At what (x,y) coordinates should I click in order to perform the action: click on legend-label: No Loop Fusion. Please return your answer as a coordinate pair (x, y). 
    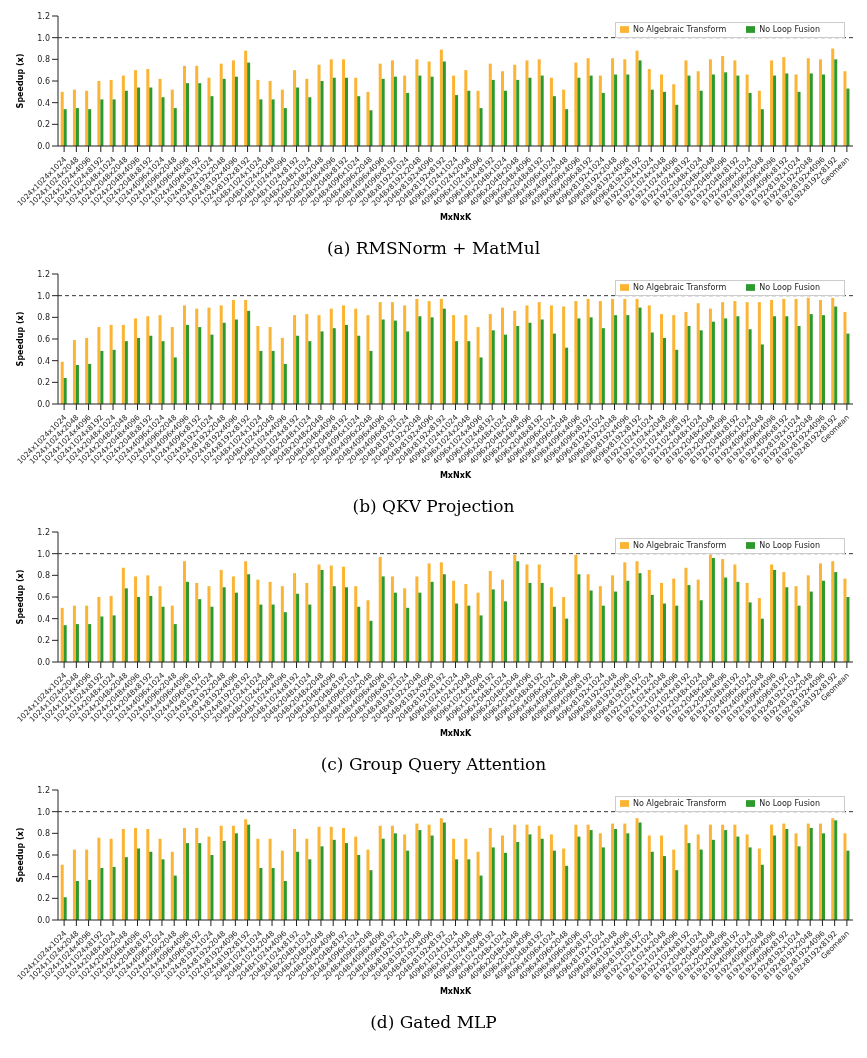
    Looking at the image, I should click on (789, 29).